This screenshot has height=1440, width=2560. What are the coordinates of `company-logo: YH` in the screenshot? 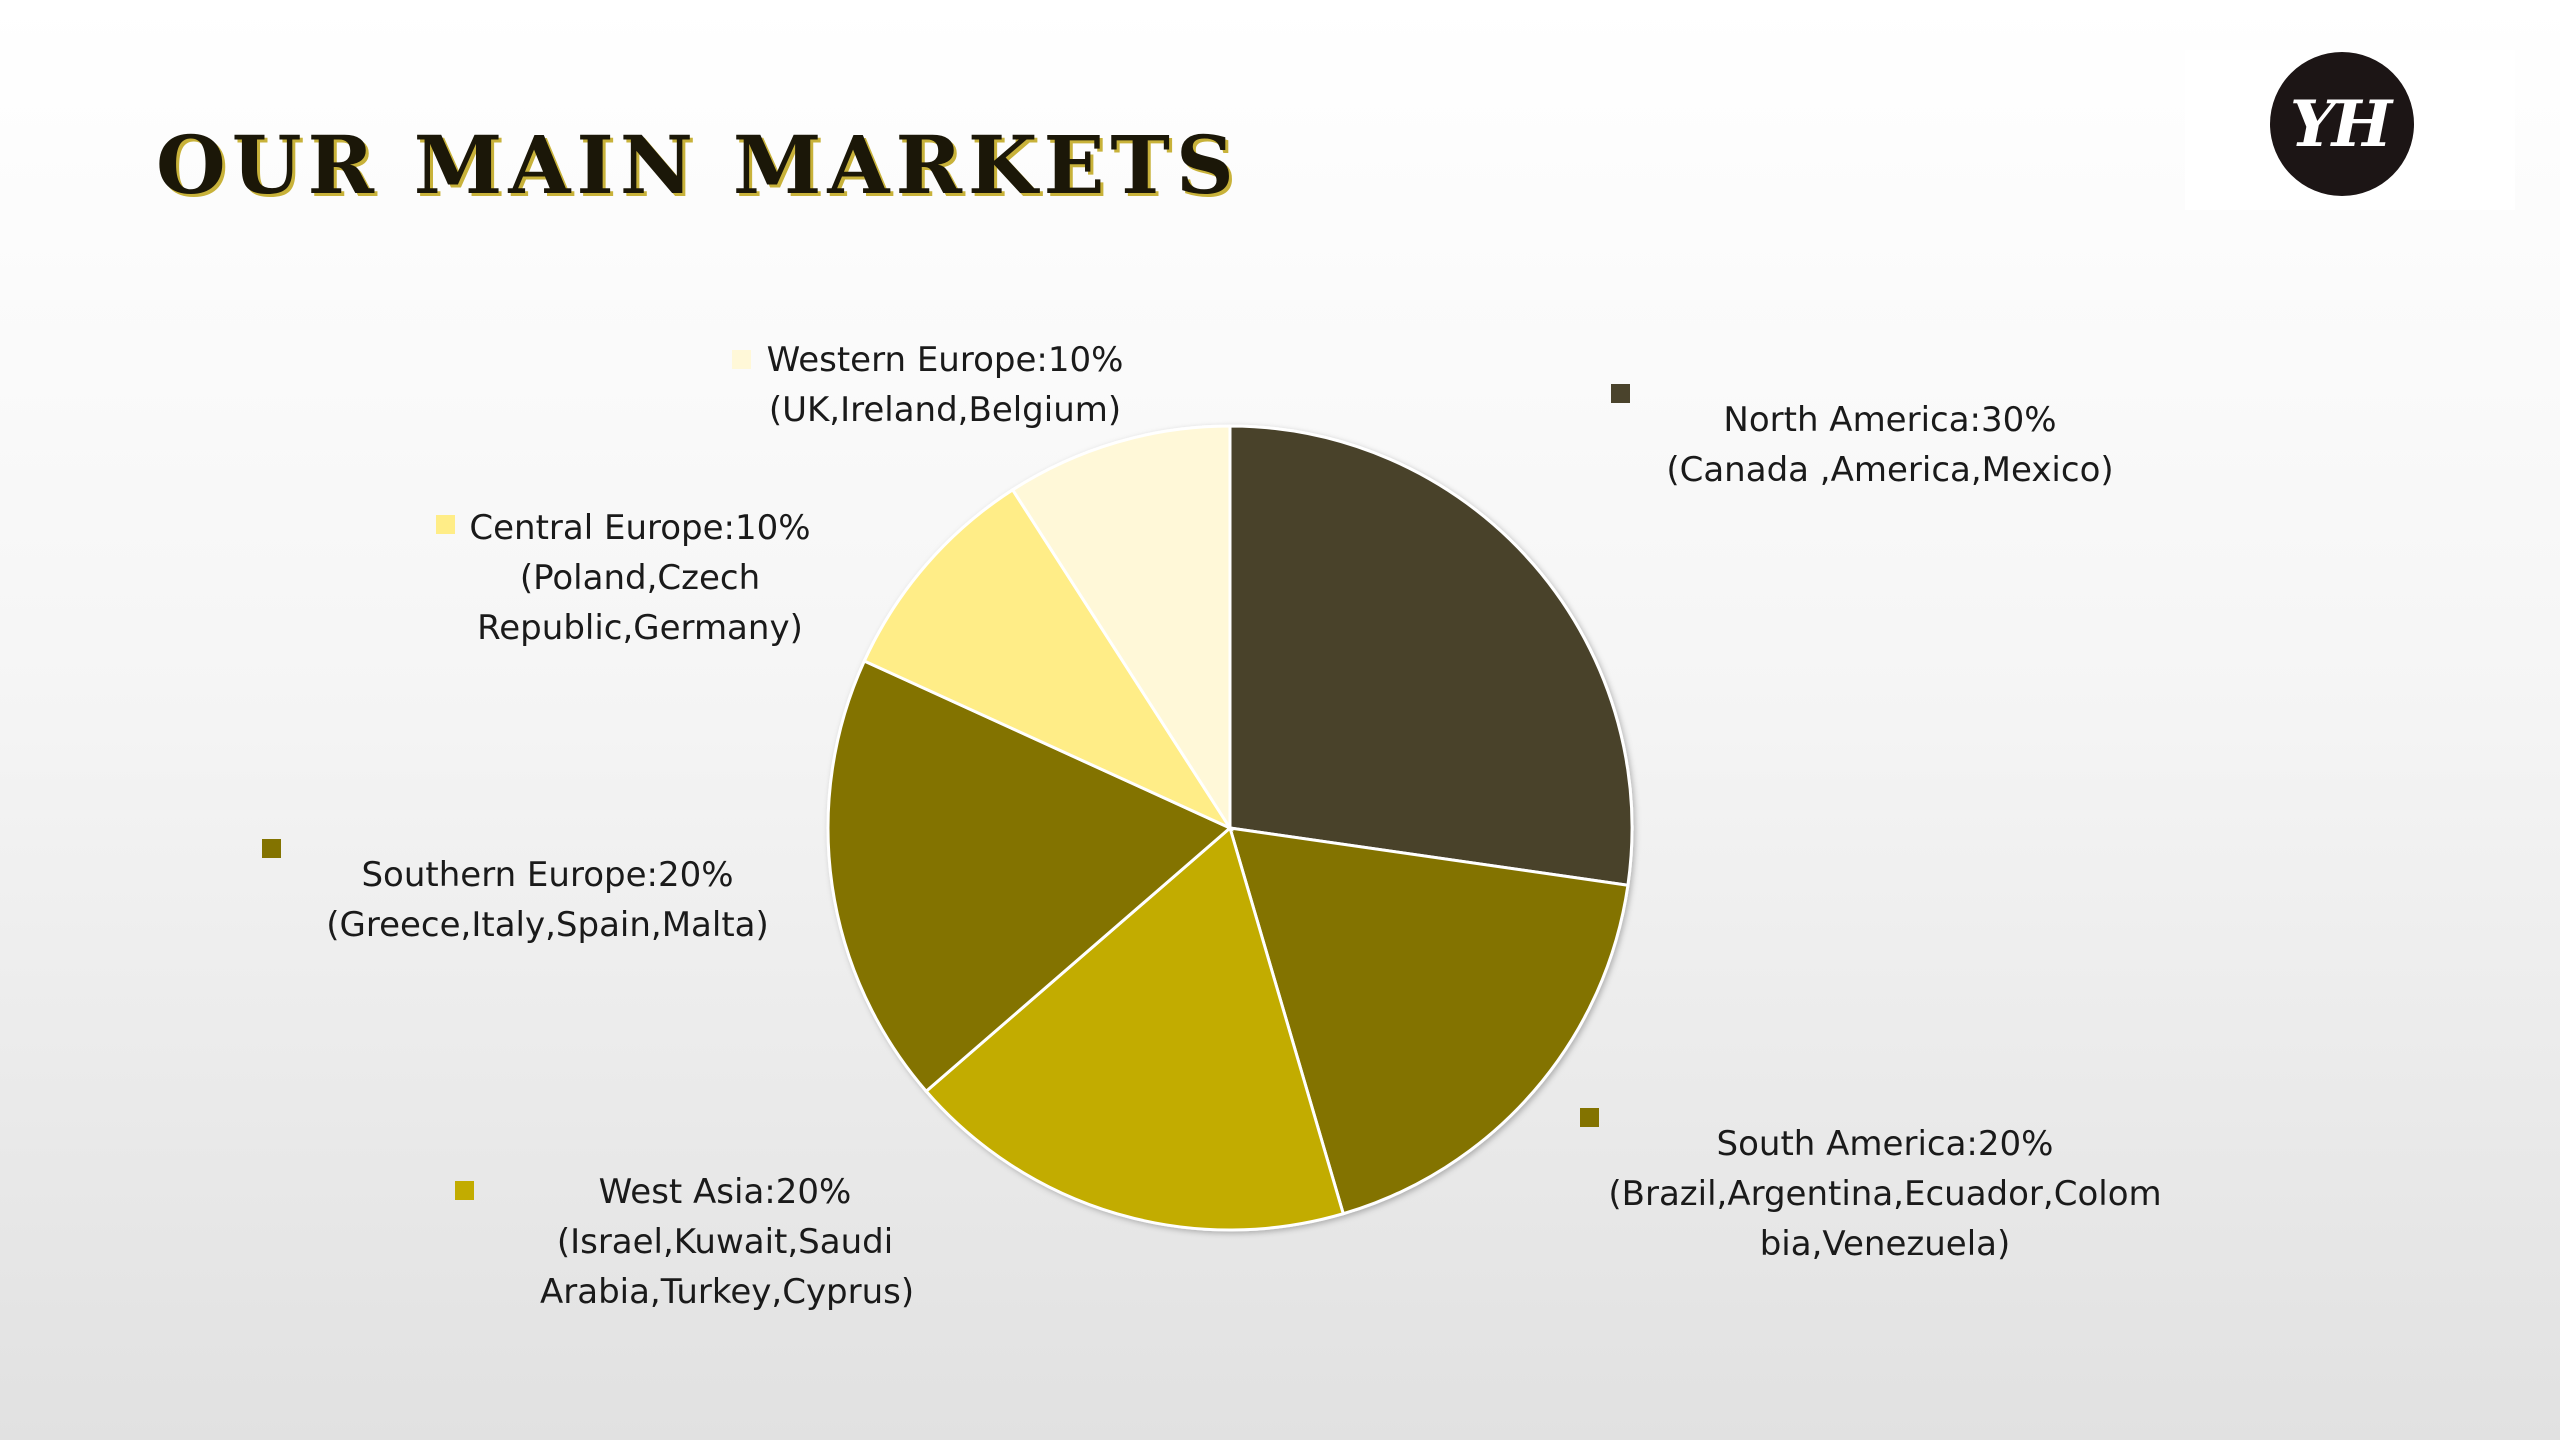 It's located at (2342, 124).